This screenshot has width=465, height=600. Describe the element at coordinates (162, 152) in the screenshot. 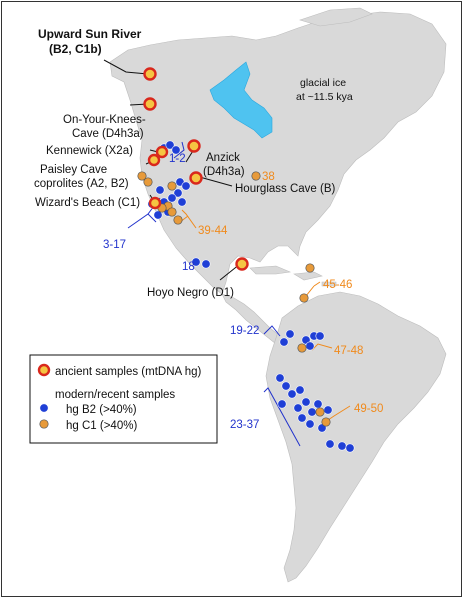

I see `ancient-marker-kennewick` at that location.